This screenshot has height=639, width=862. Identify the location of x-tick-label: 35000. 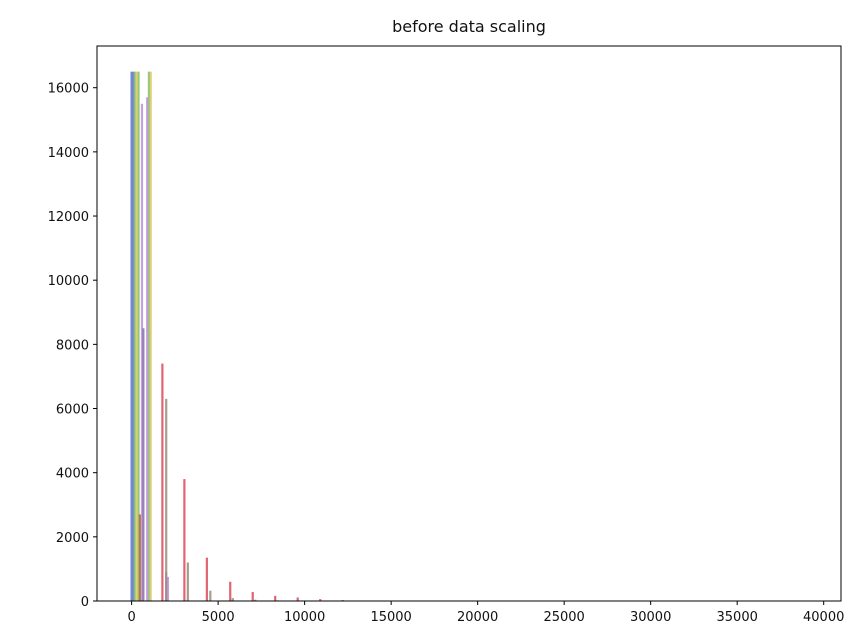
(737, 617).